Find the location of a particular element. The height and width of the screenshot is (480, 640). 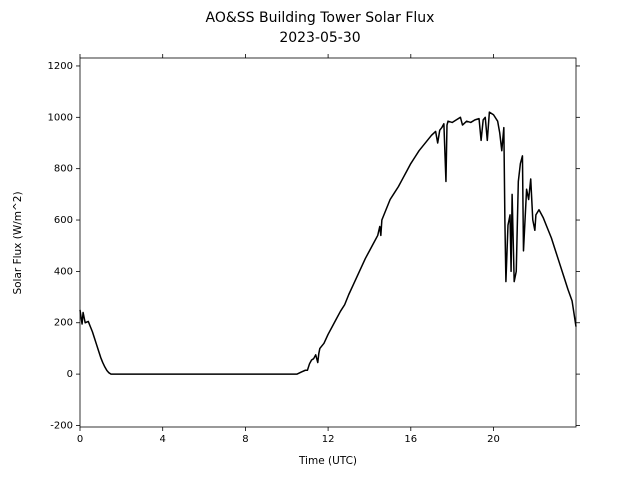

y-axis-label: Solar Flux (W/m^2) is located at coordinates (18, 242).